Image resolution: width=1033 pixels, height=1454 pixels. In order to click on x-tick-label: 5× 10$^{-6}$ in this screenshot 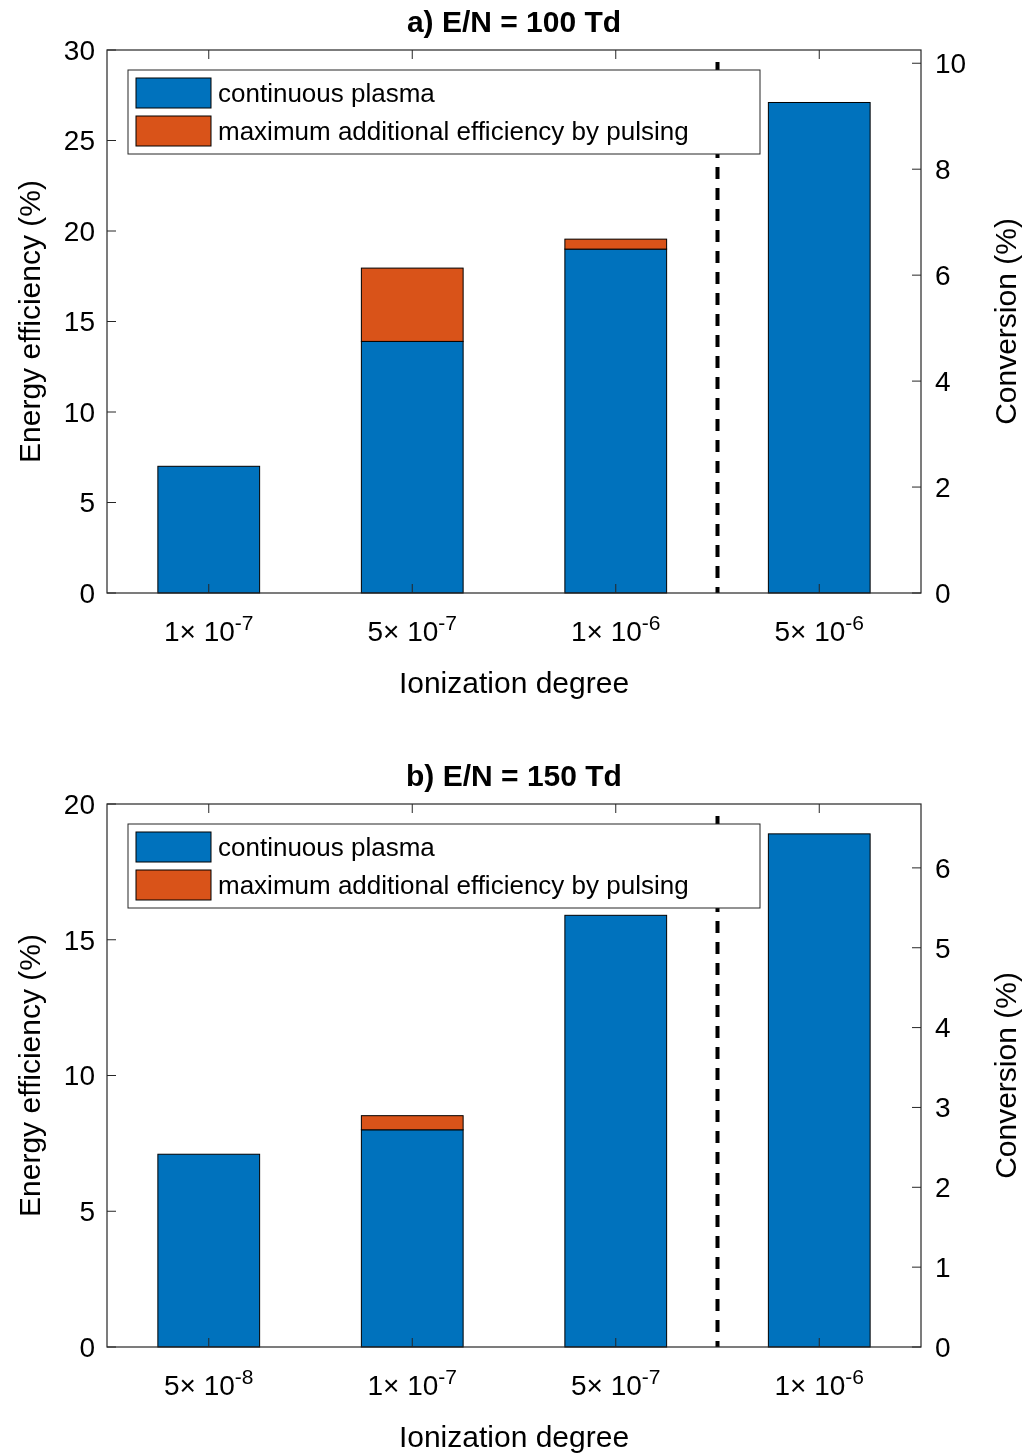, I will do `click(819, 628)`.